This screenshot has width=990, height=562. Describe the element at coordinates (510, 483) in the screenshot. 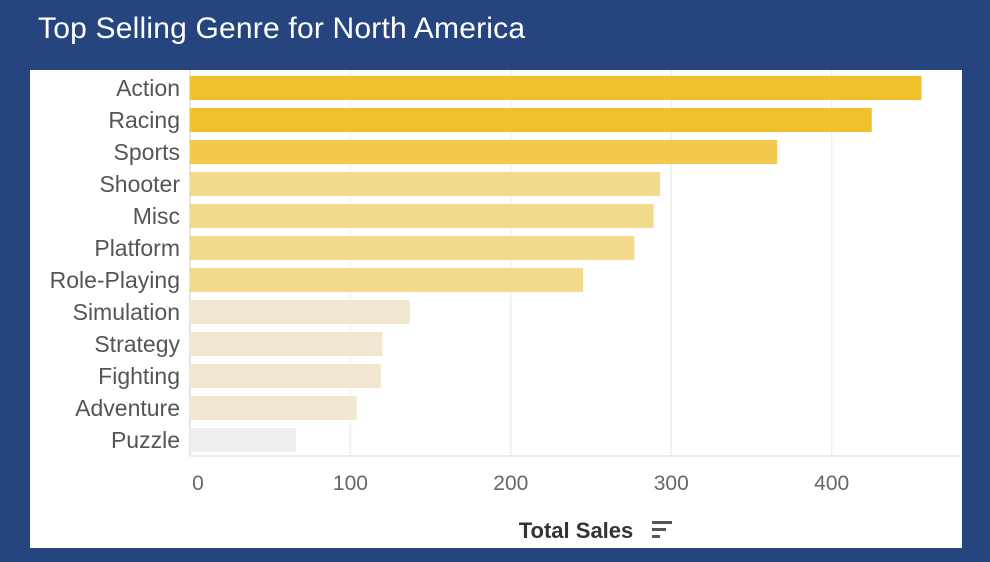

I see `x-tick-label: 200` at that location.